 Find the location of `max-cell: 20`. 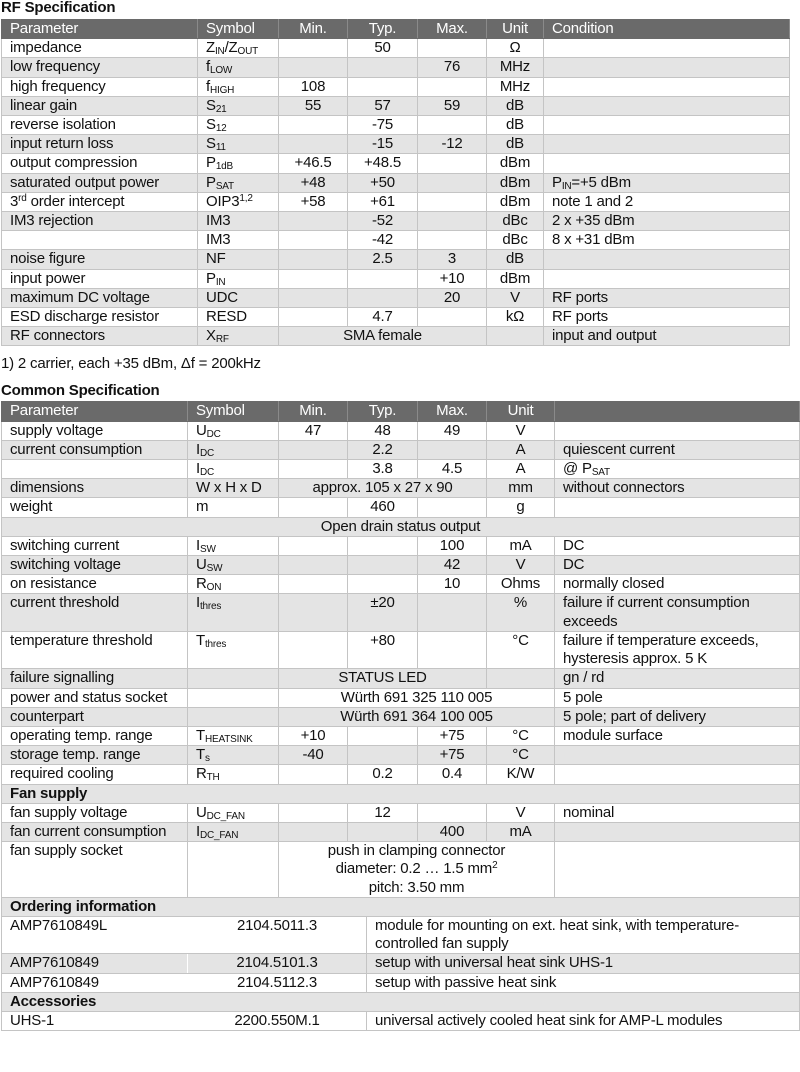

max-cell: 20 is located at coordinates (452, 298).